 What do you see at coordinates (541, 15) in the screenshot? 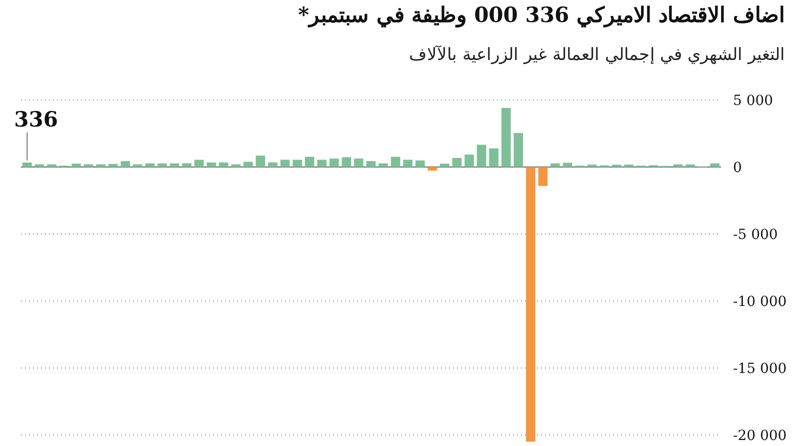
I see `chart-title: اضاف الاقتصاد الاميركي 336 000 وظيفة في سبتمبر*` at bounding box center [541, 15].